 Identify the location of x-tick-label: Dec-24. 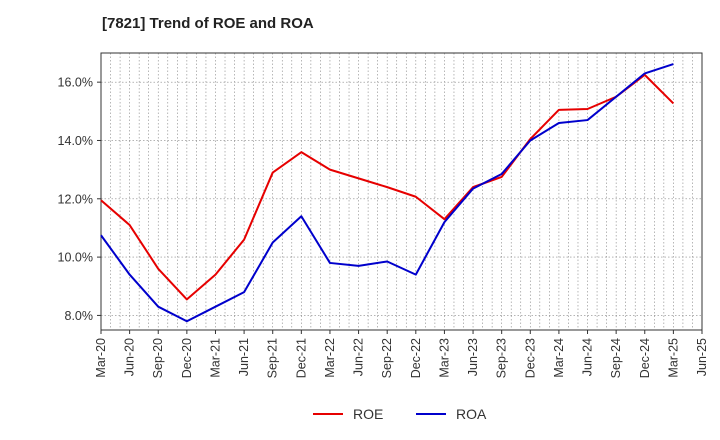
(645, 358).